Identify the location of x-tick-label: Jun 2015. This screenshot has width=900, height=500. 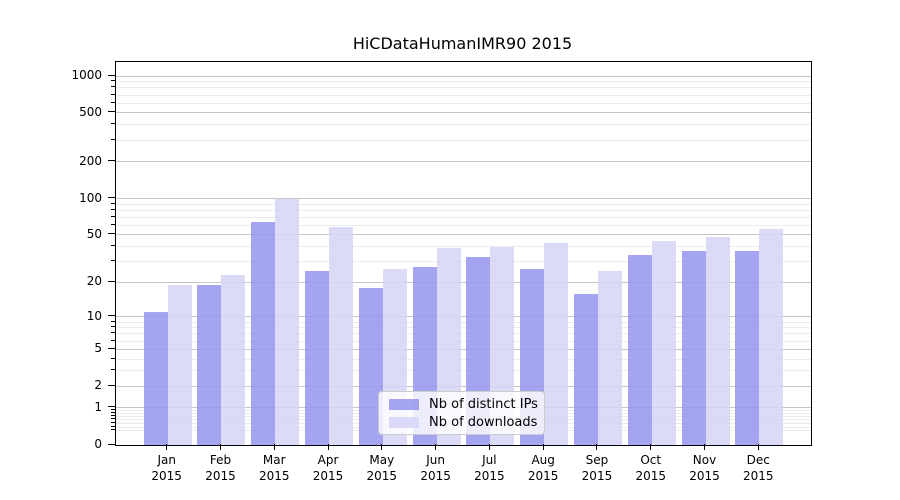
(435, 468).